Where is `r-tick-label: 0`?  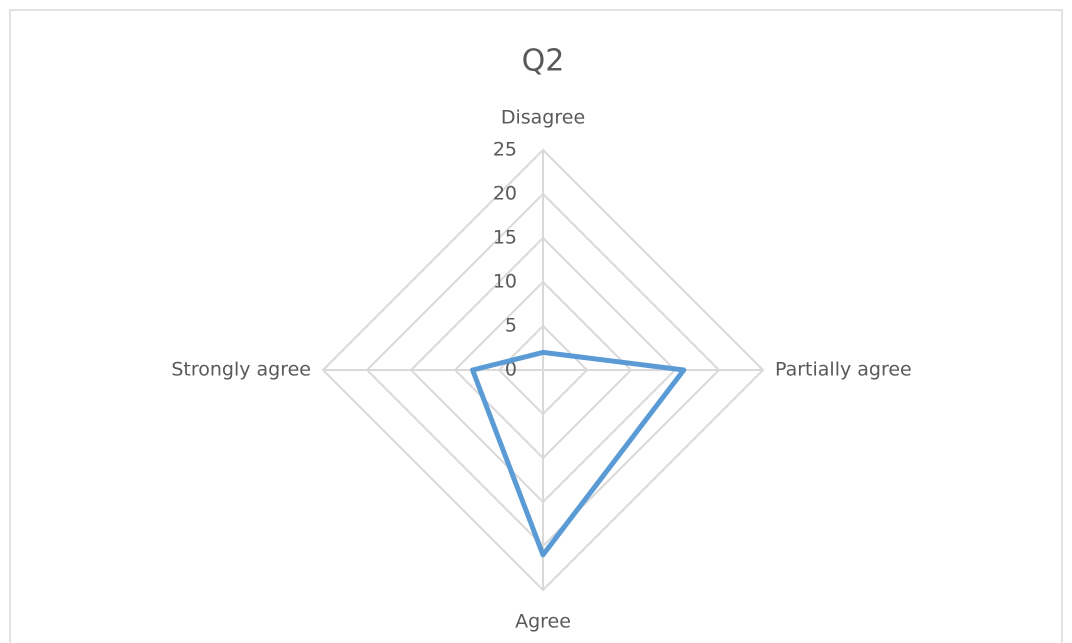 r-tick-label: 0 is located at coordinates (511, 370).